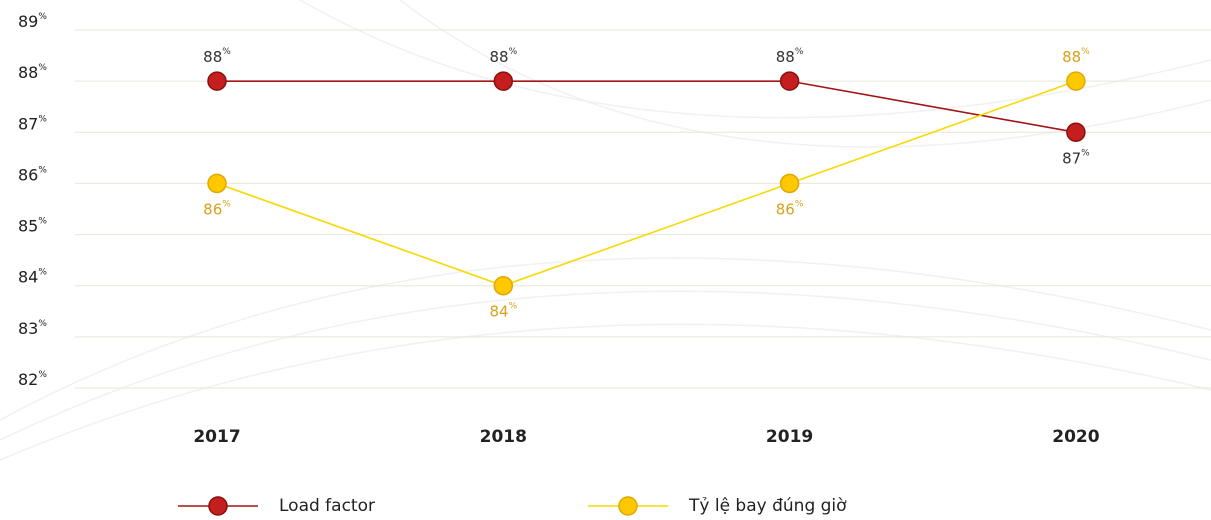 Image resolution: width=1211 pixels, height=520 pixels. I want to click on y-tick-label: 87%, so click(32, 123).